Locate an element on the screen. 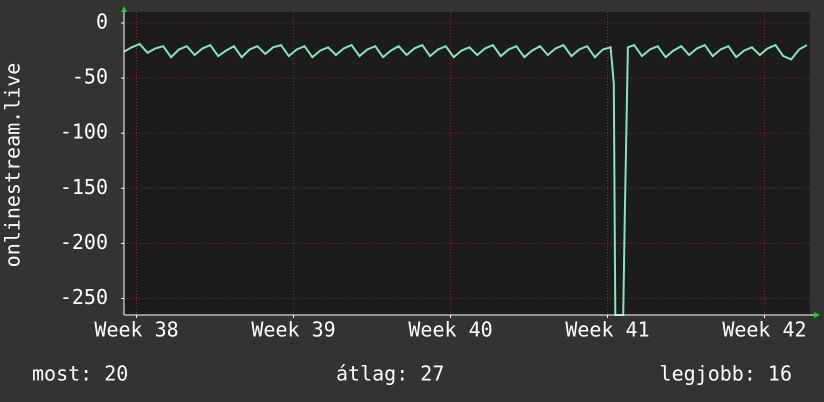 The width and height of the screenshot is (824, 402). x-tick-label: Week 42 is located at coordinates (764, 330).